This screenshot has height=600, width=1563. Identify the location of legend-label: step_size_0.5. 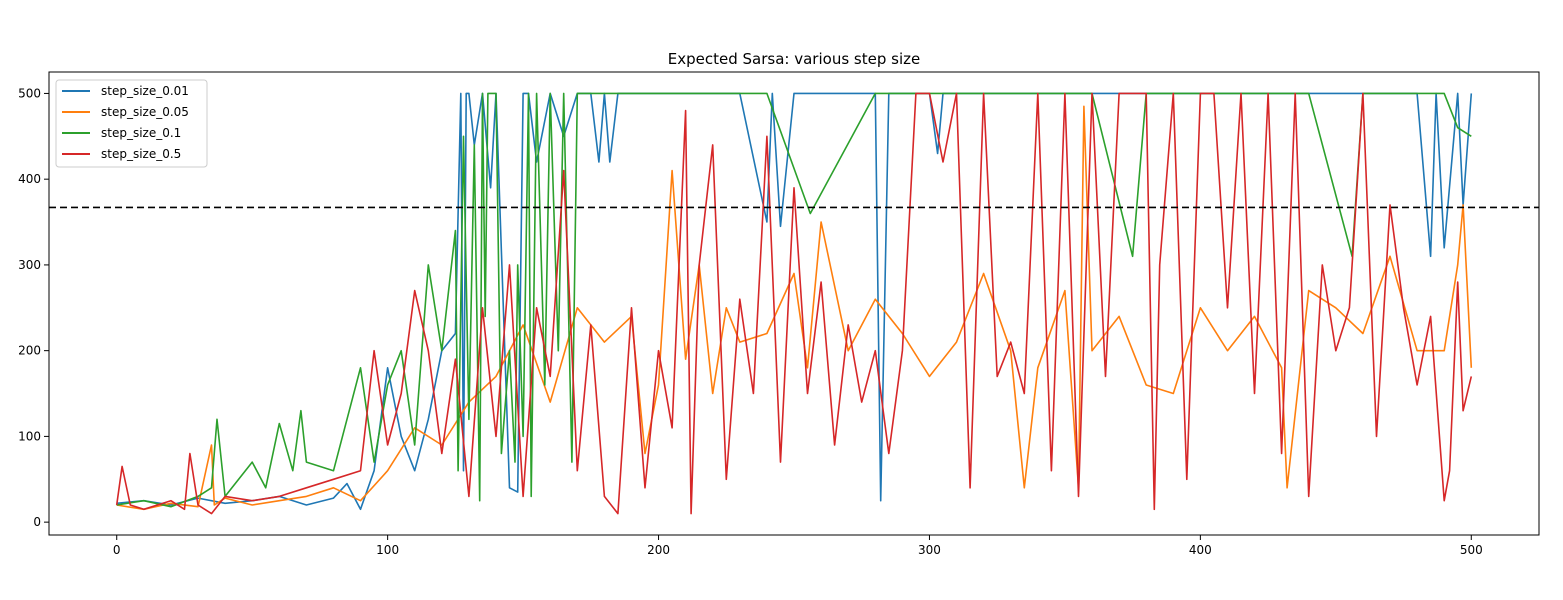
(141, 154).